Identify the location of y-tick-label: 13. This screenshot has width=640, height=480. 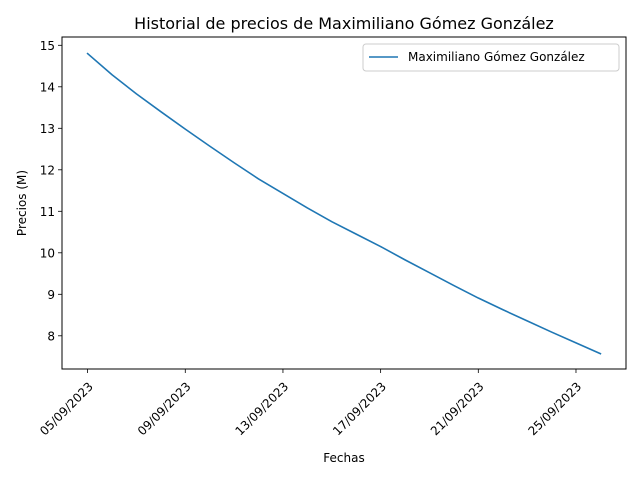
(47, 129).